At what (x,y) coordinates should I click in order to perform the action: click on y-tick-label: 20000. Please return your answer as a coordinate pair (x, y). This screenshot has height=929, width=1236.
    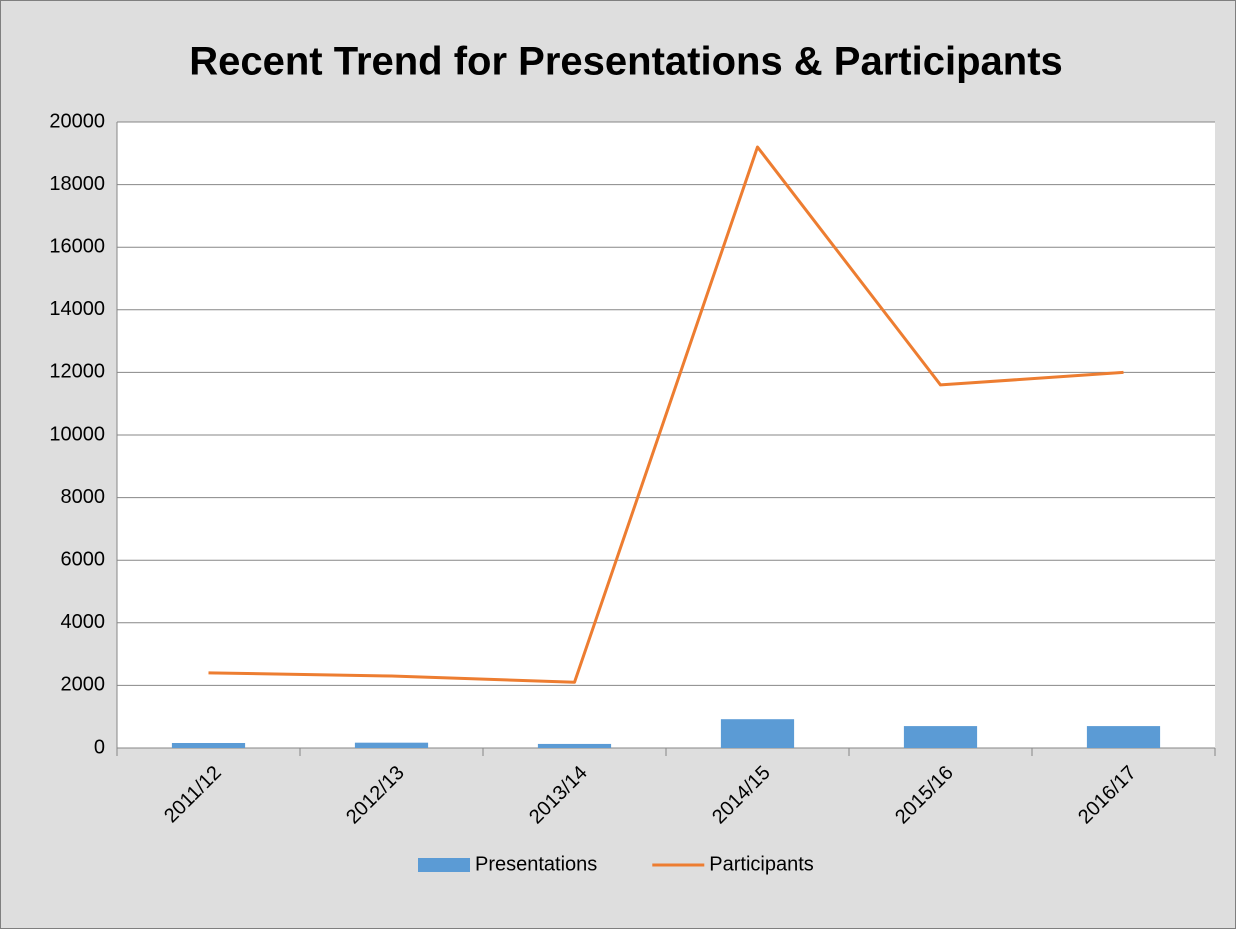
    Looking at the image, I should click on (77, 121).